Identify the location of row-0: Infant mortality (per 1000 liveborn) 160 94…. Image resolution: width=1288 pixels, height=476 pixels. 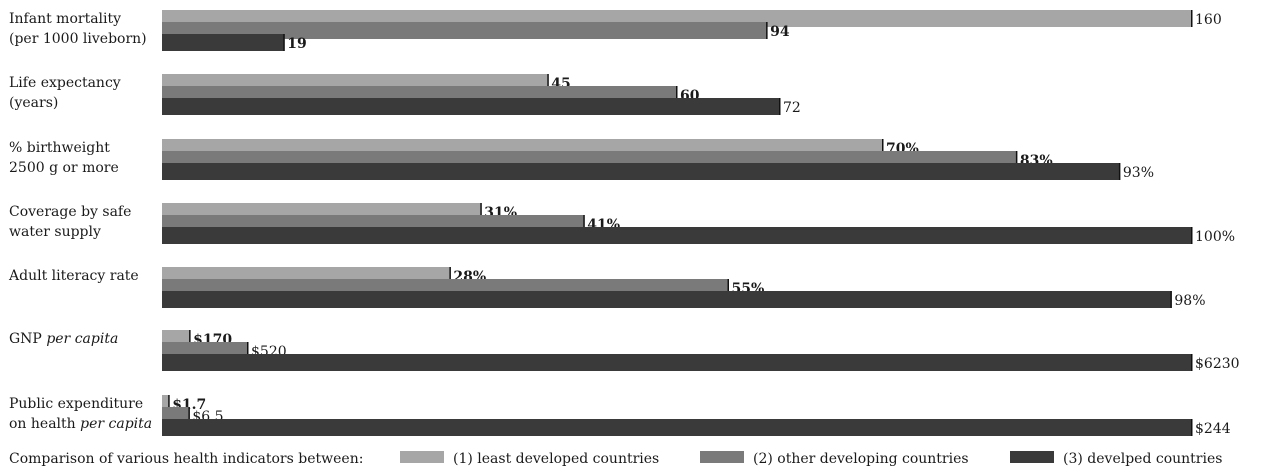
(615, 31).